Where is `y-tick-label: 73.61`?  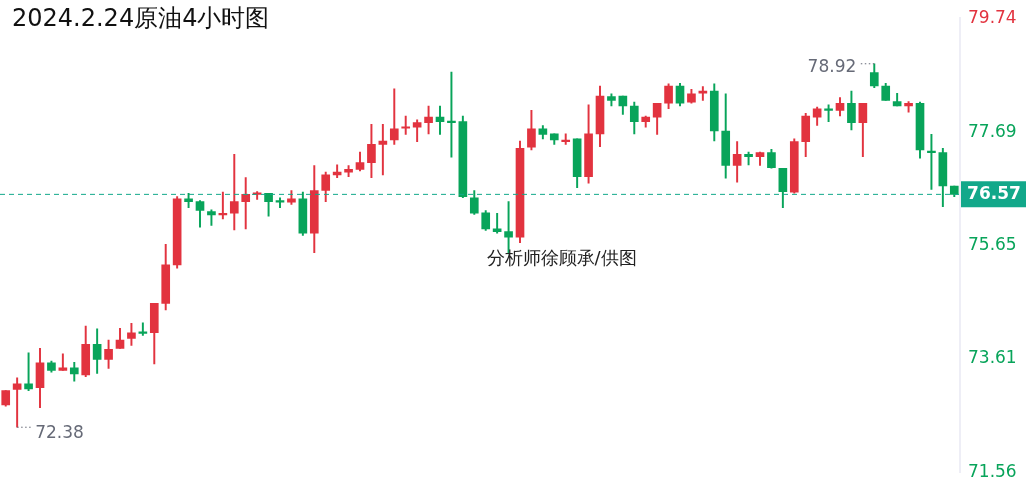
y-tick-label: 73.61 is located at coordinates (992, 357).